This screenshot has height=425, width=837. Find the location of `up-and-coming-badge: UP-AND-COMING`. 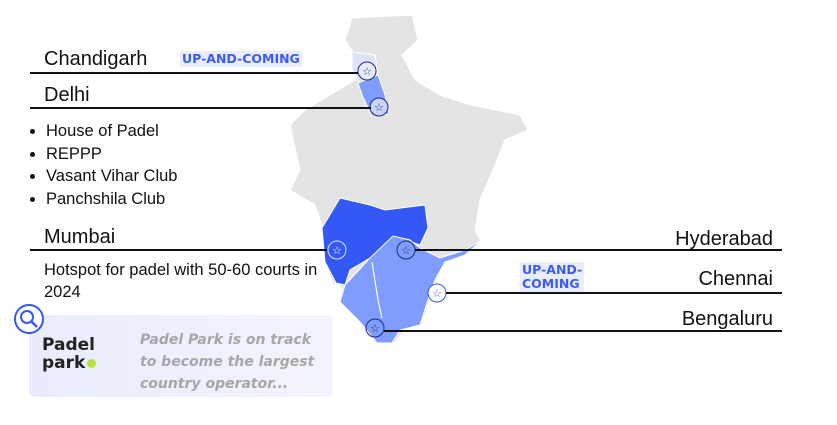

up-and-coming-badge: UP-AND-COMING is located at coordinates (241, 59).